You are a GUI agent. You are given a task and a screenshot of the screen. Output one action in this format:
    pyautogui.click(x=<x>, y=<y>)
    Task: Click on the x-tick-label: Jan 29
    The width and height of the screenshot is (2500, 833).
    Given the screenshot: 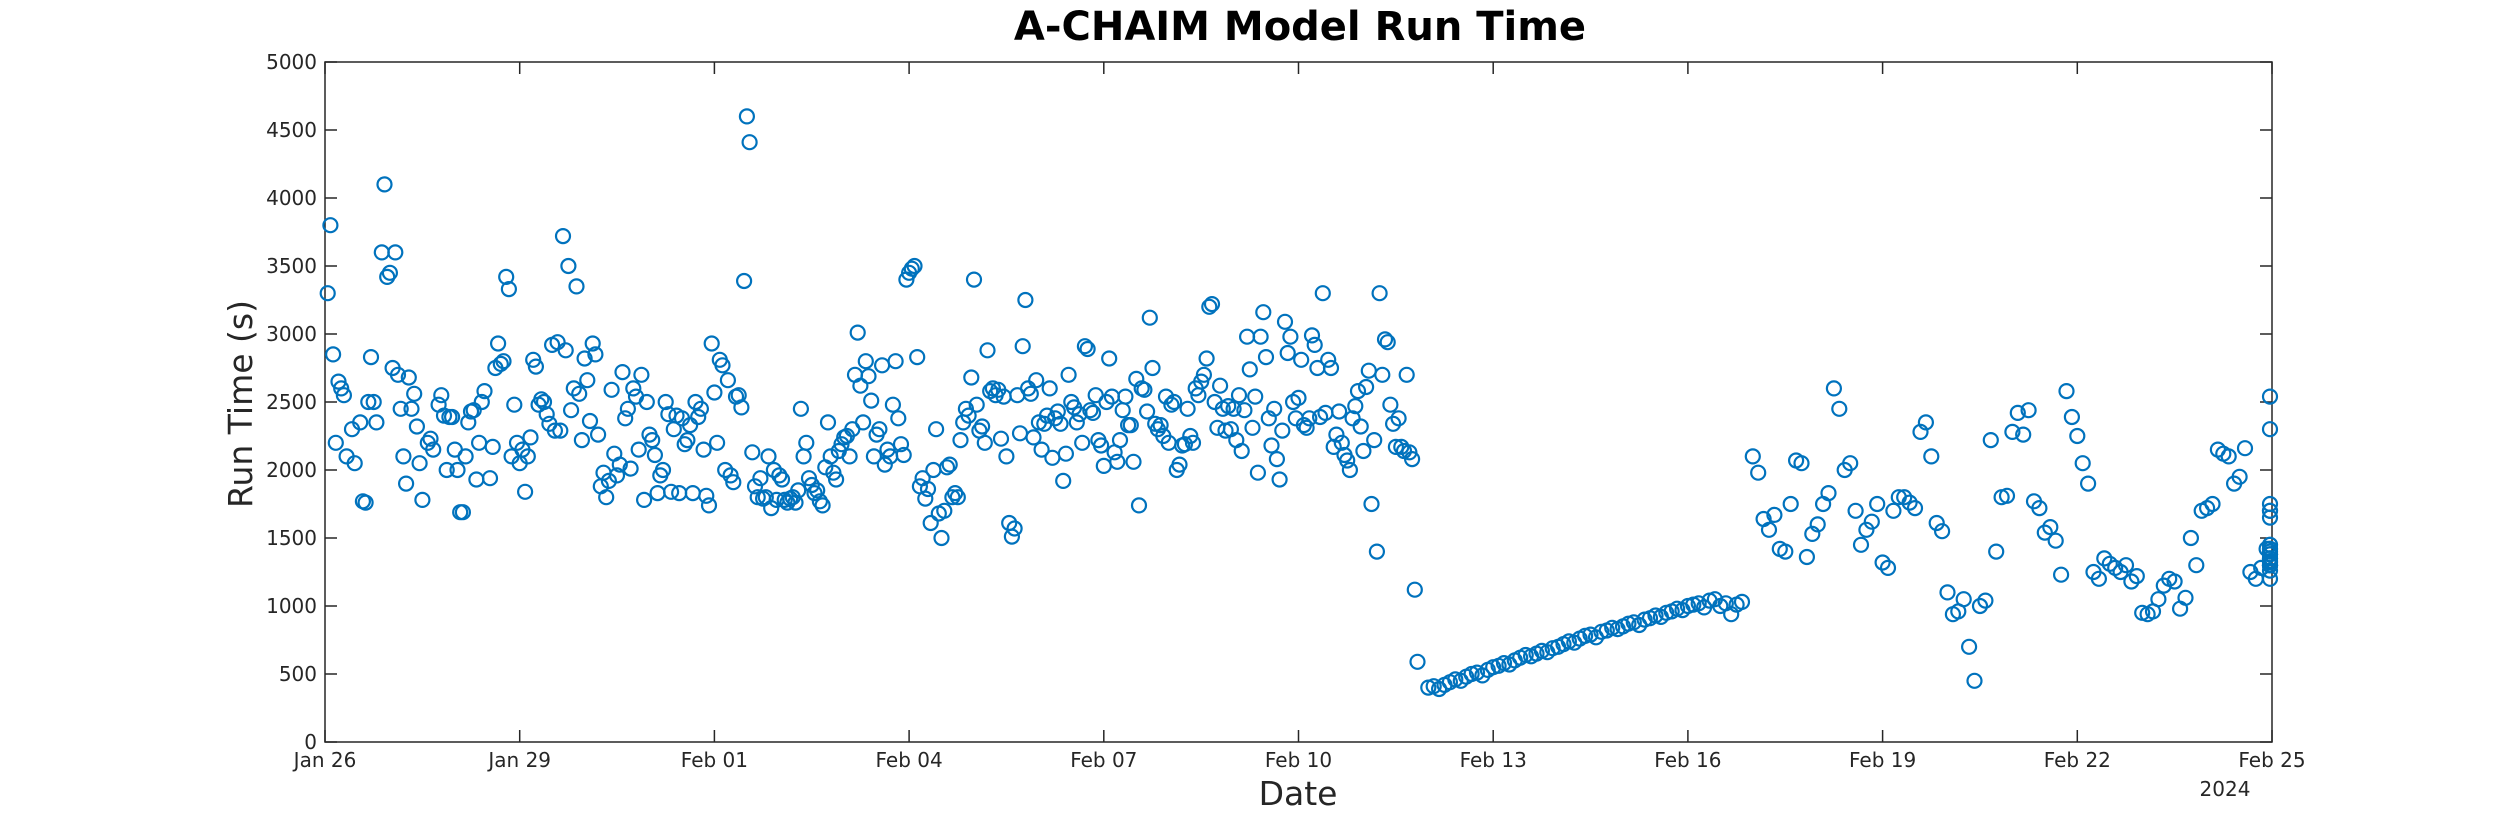 What is the action you would take?
    pyautogui.click(x=518, y=760)
    